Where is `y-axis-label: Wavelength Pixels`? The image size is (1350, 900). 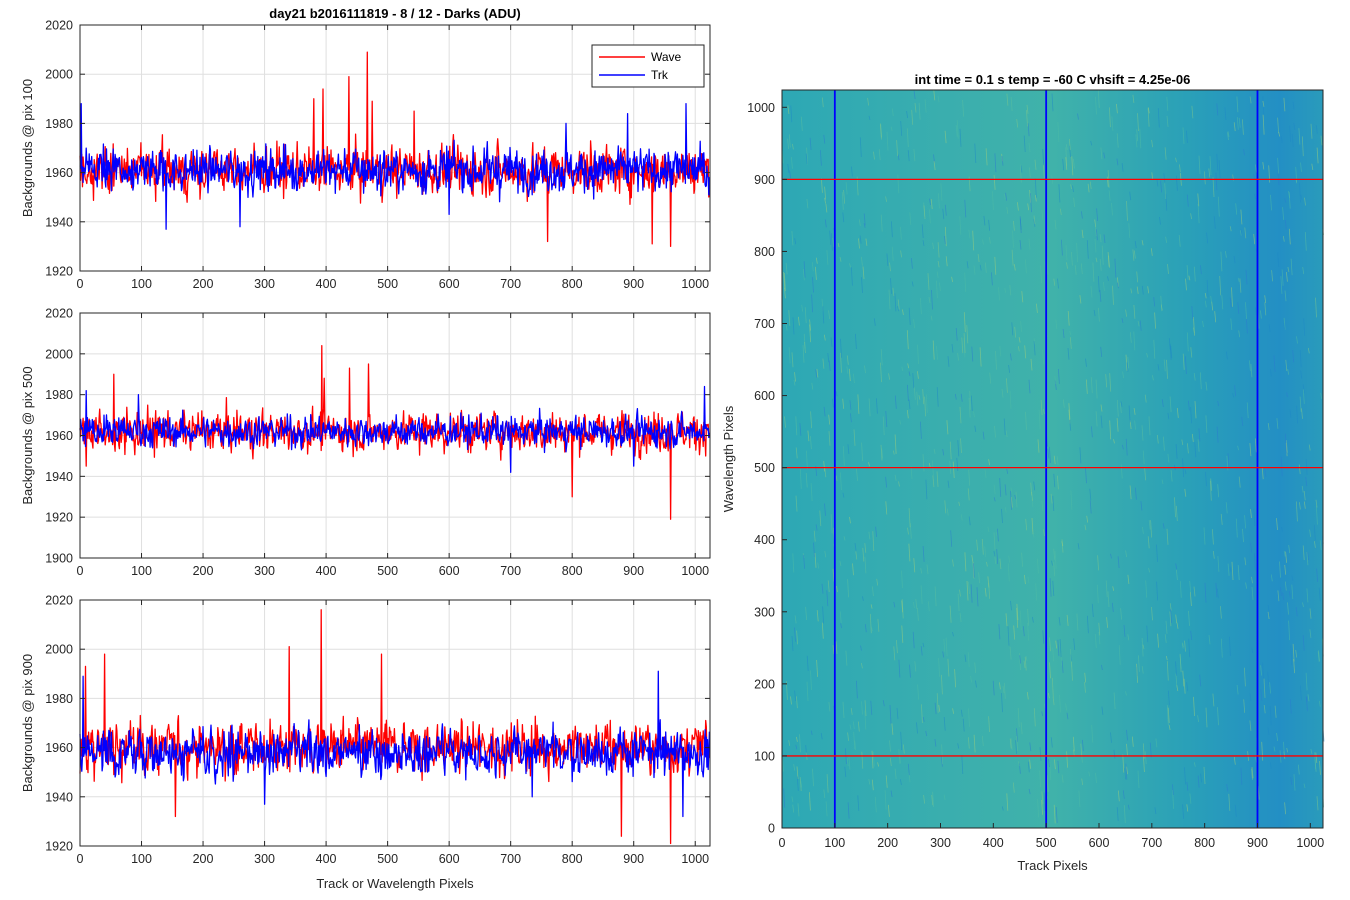 y-axis-label: Wavelength Pixels is located at coordinates (728, 458).